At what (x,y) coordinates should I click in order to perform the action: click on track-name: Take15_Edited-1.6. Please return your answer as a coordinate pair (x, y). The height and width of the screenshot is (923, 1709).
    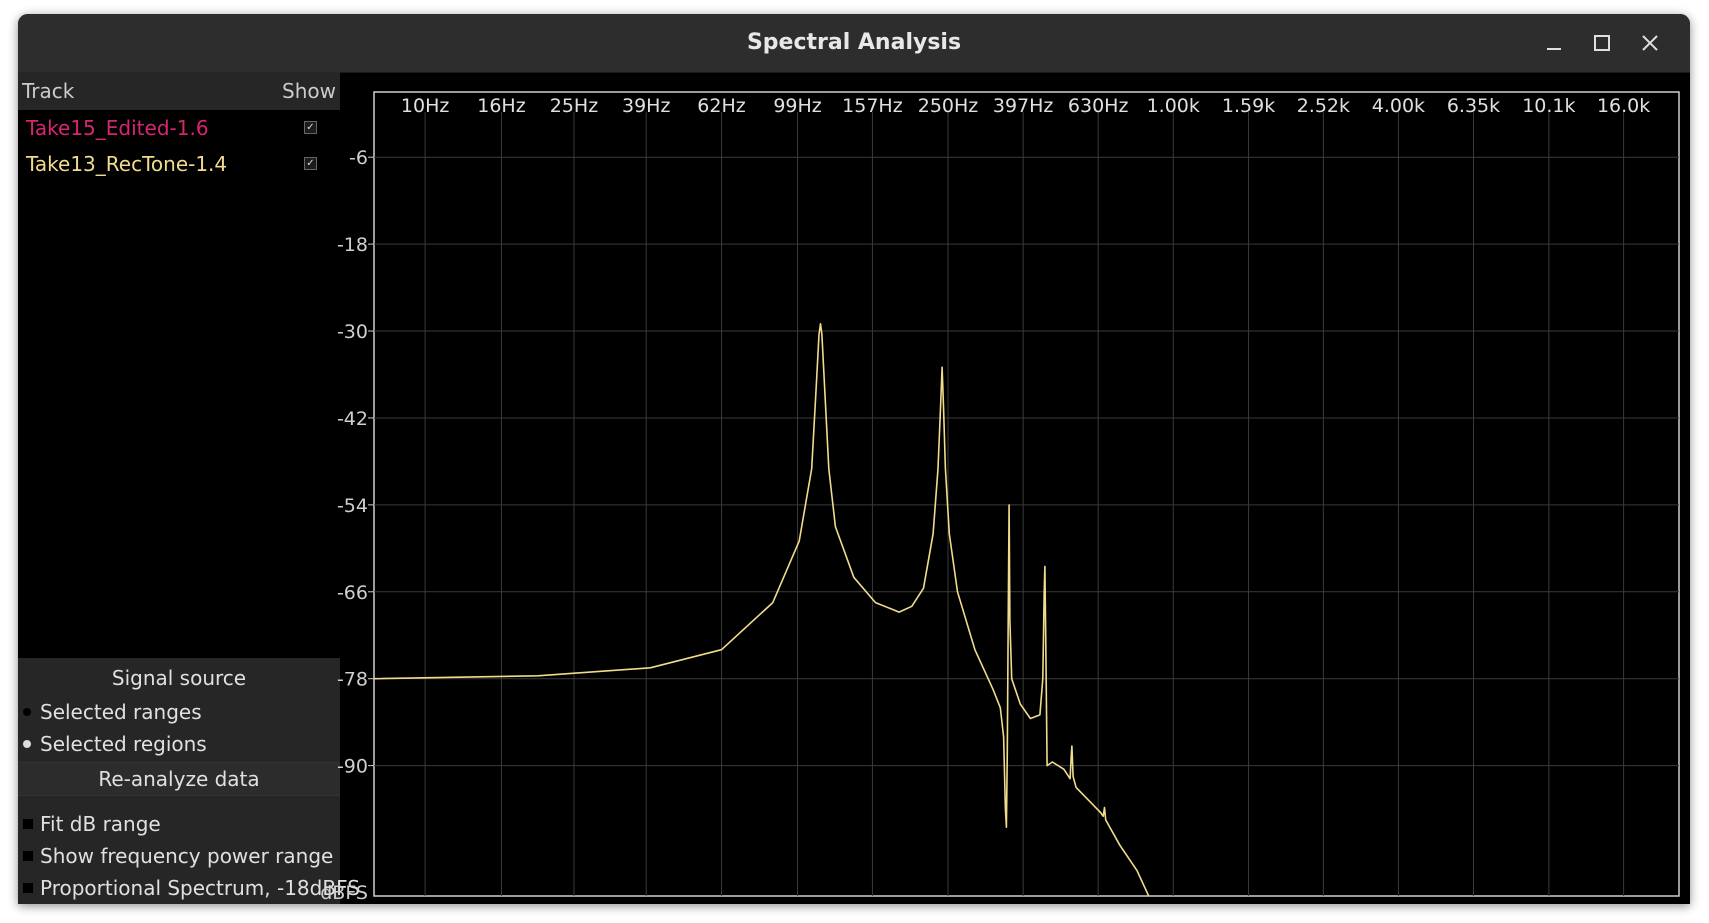
    Looking at the image, I should click on (117, 128).